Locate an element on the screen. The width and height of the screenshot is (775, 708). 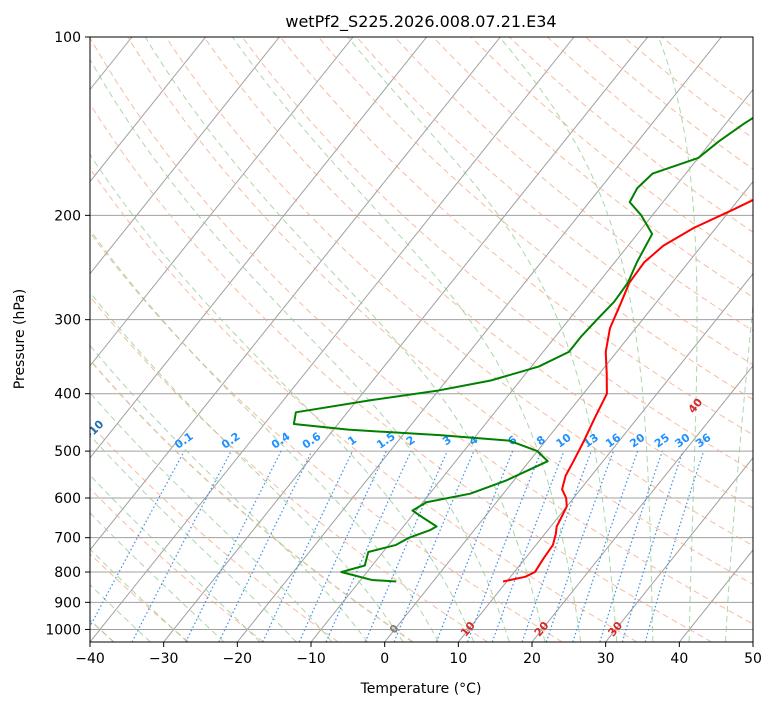
y-tick-label: 1000 is located at coordinates (63, 630).